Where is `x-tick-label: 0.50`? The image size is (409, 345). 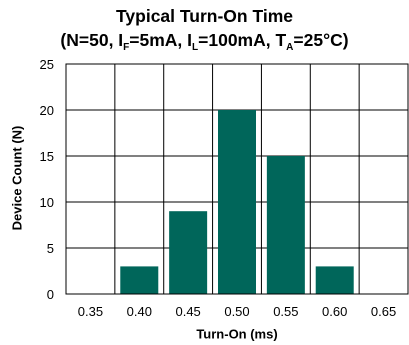
x-tick-label: 0.50 is located at coordinates (236, 311).